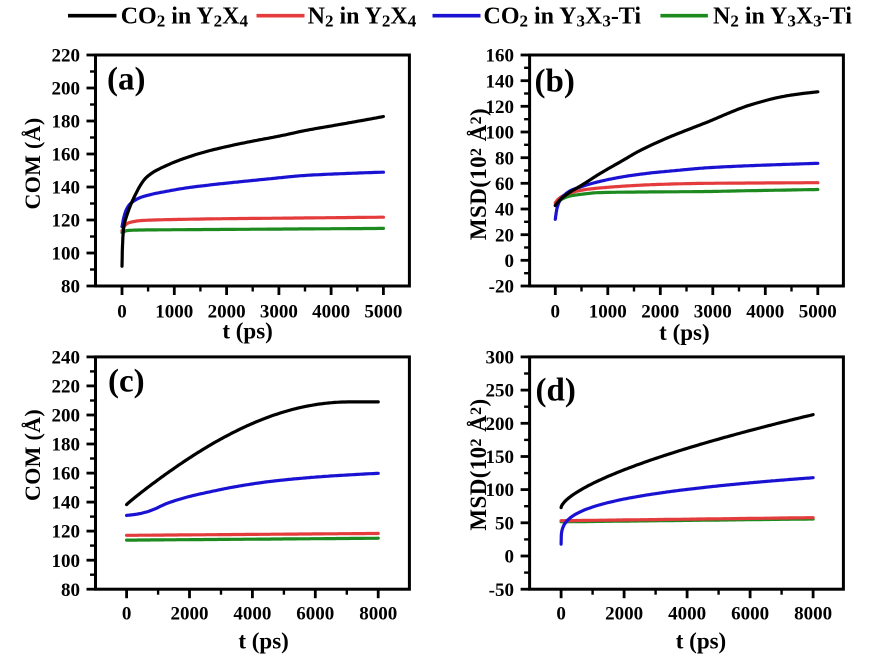  I want to click on svg-text: (a), so click(126, 80).